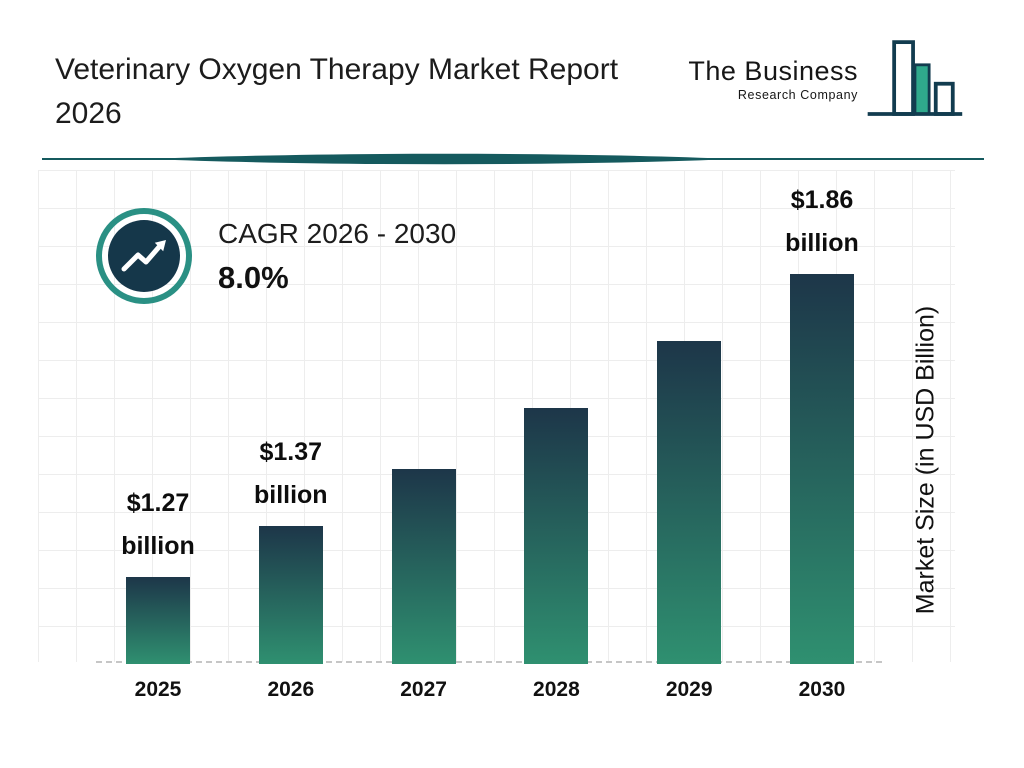 The image size is (1024, 768). I want to click on logo-bar-chart-icon, so click(914, 79).